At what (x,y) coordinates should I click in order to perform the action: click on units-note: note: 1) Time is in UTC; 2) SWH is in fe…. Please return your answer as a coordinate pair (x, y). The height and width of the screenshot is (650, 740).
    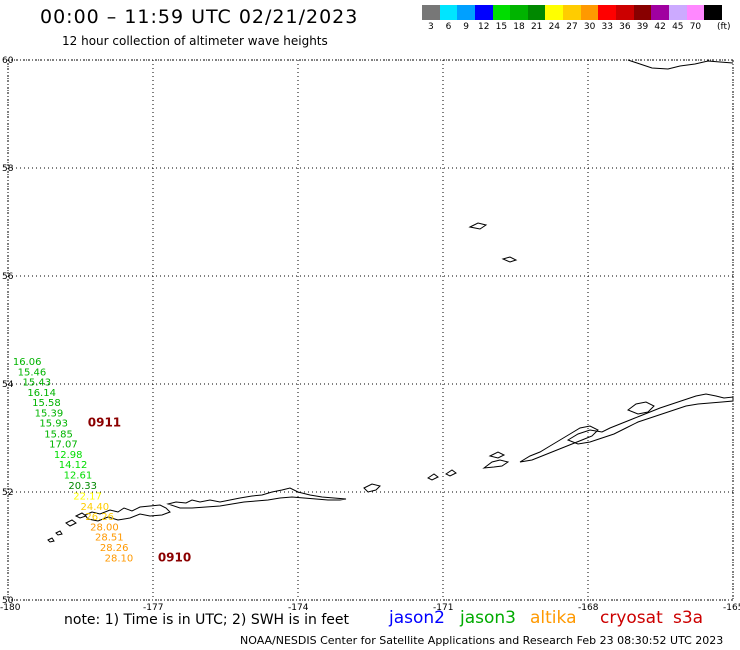
    Looking at the image, I should click on (207, 620).